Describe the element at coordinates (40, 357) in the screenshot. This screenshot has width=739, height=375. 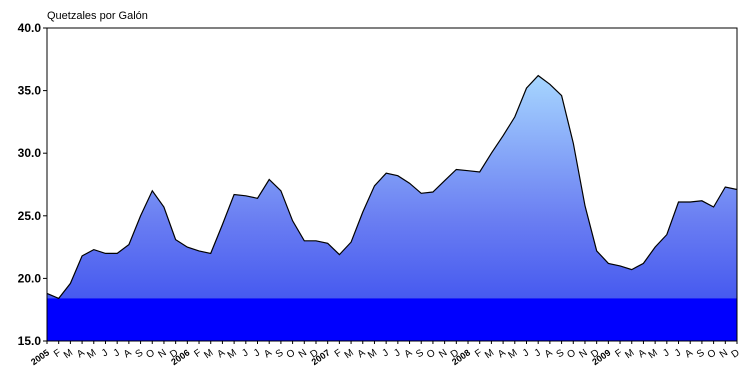
I see `x-tick-label: 2005` at that location.